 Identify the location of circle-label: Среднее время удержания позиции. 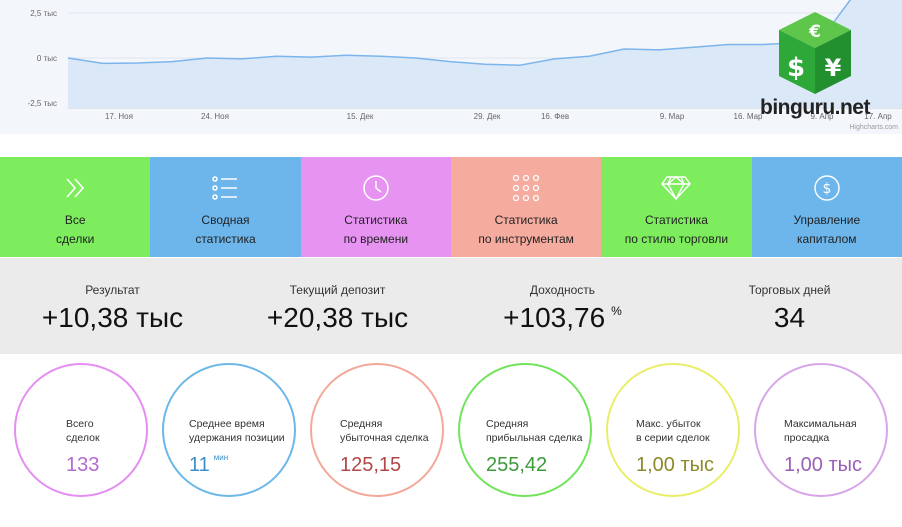
(237, 431).